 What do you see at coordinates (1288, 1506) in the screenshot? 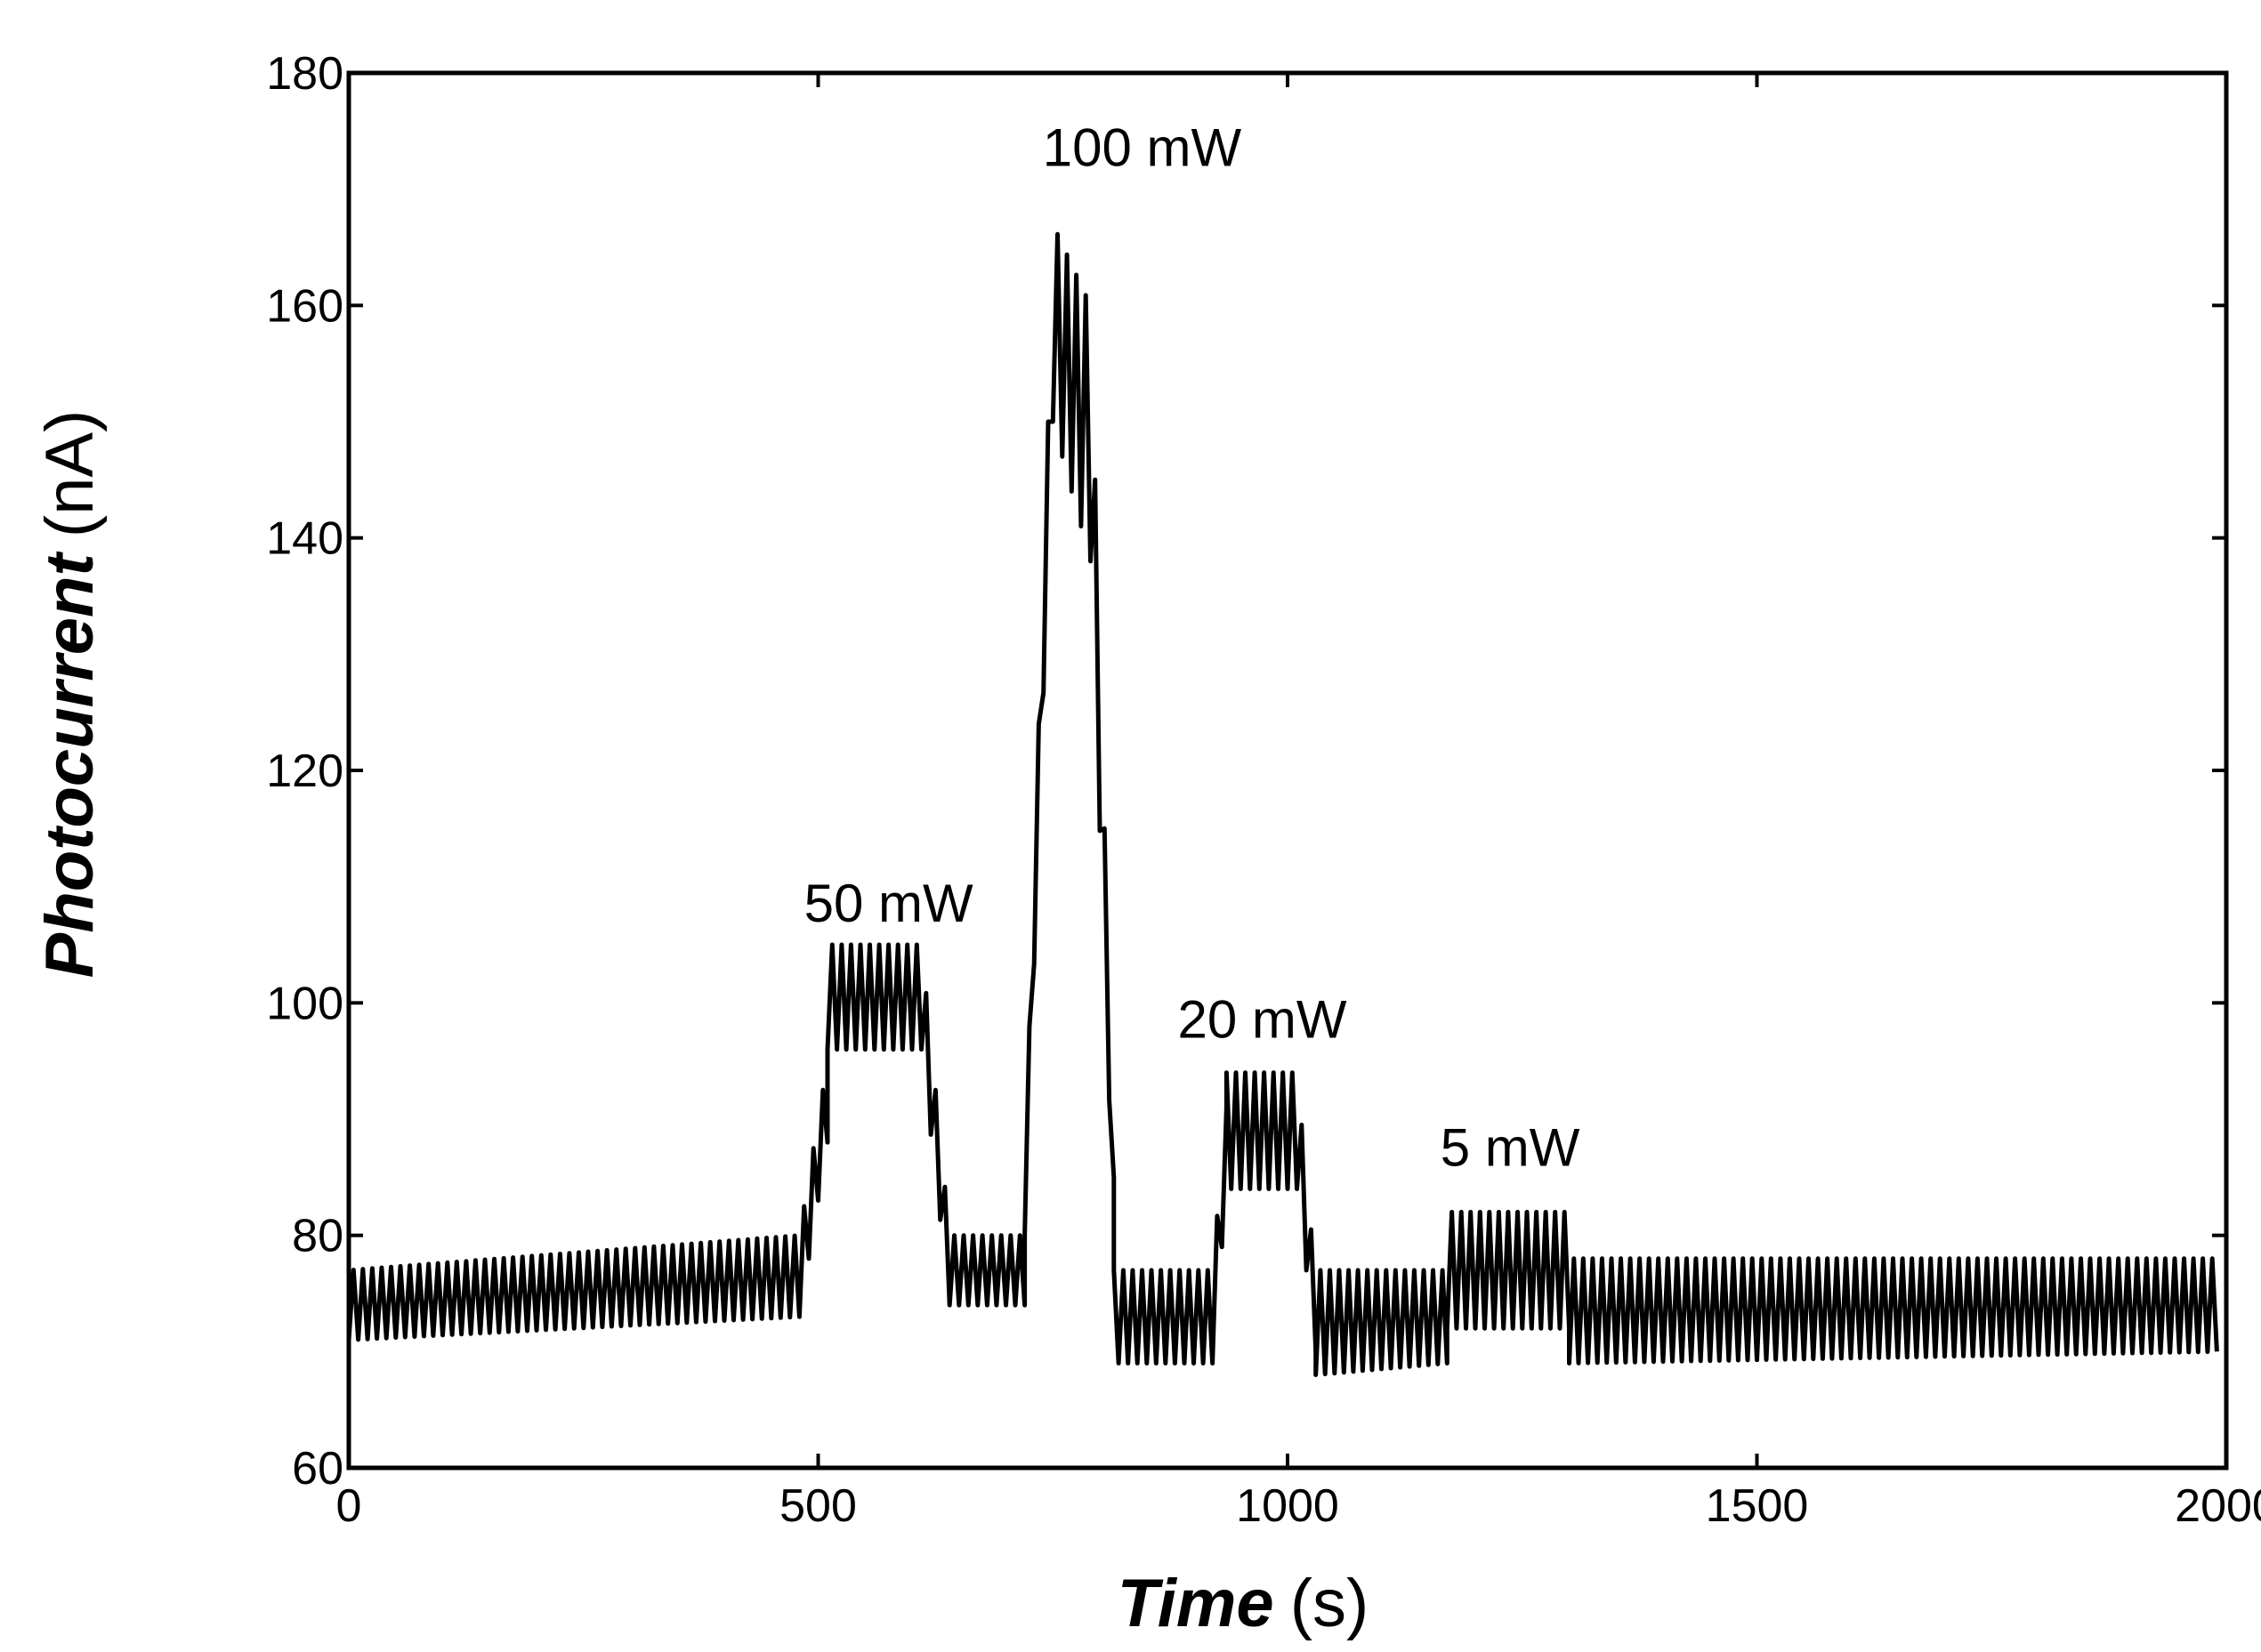
I see `x-tick-label: 1000` at bounding box center [1288, 1506].